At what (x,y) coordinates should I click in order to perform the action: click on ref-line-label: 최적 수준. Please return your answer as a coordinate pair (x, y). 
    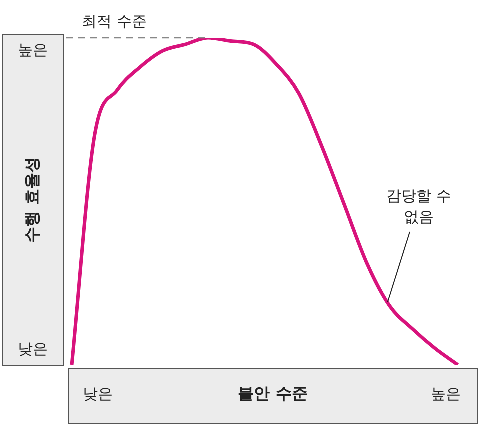
    Looking at the image, I should click on (114, 21).